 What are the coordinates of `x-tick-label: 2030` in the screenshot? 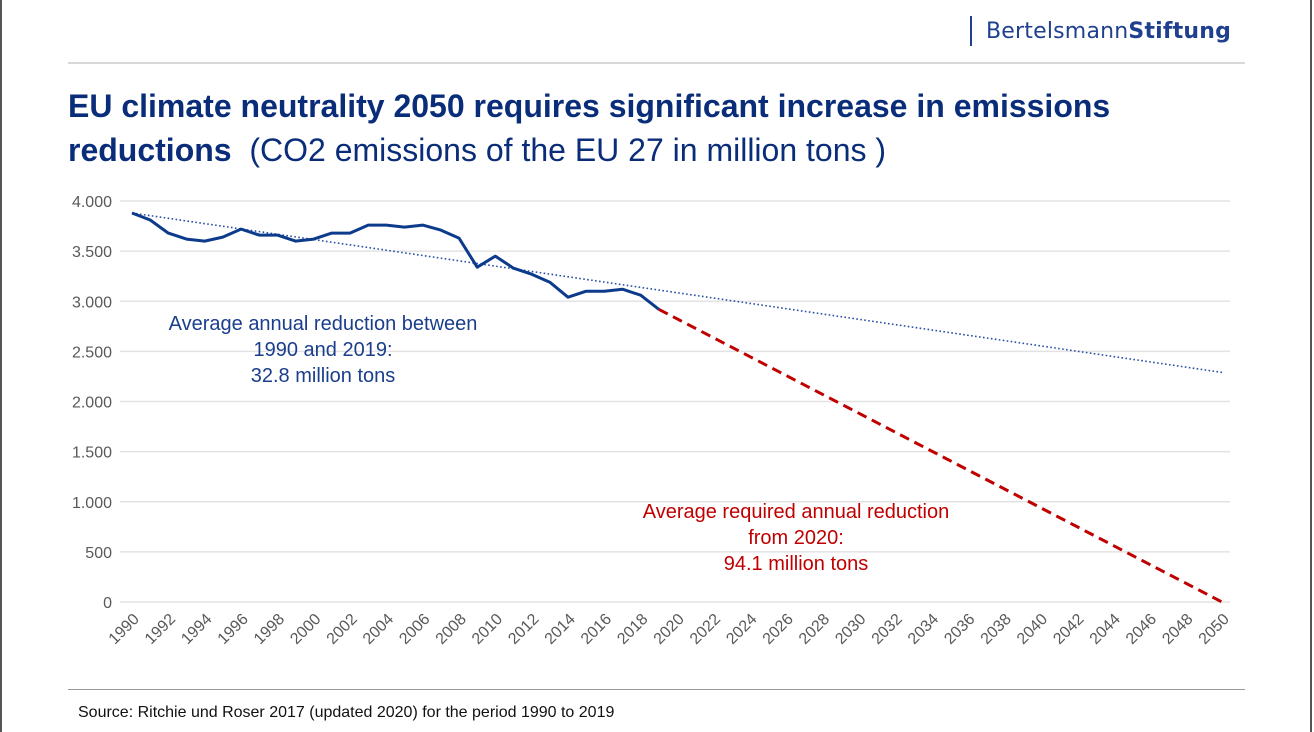 It's located at (850, 629).